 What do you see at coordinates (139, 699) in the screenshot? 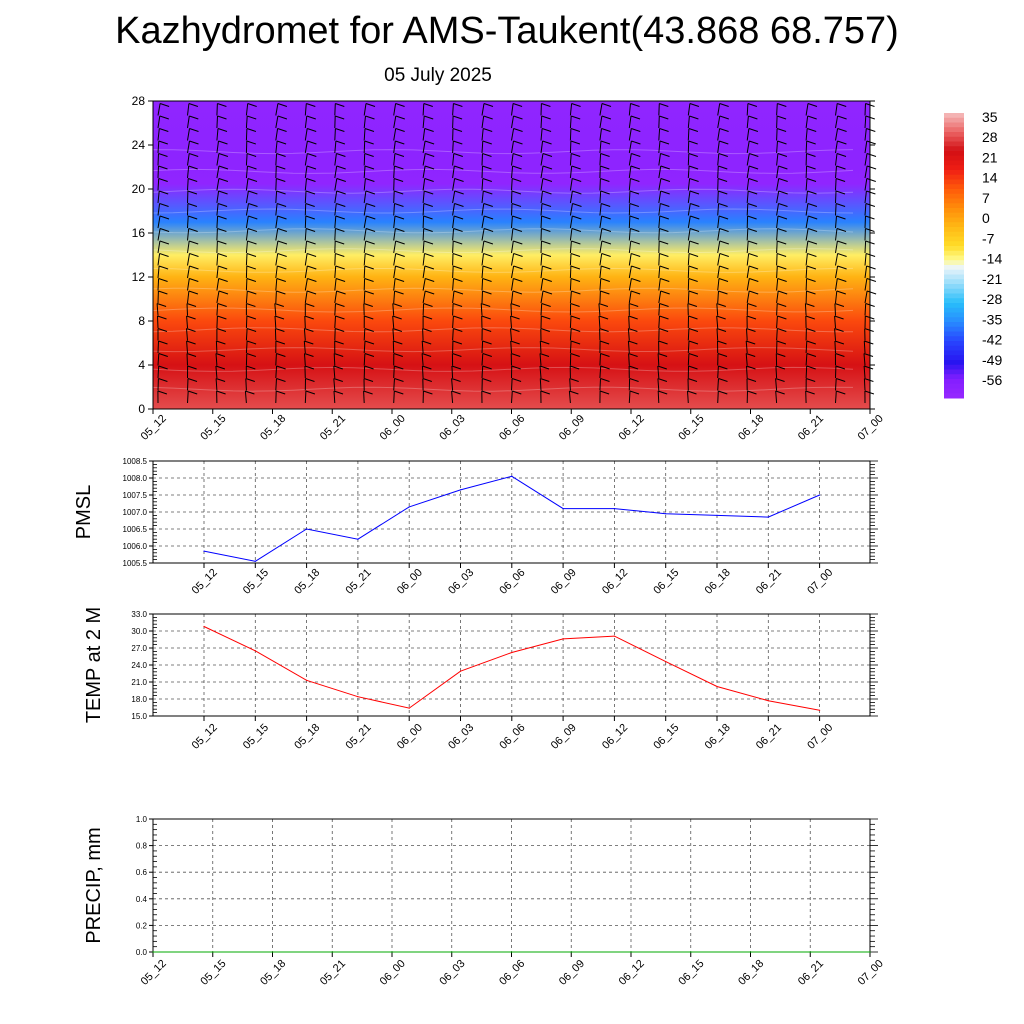
I see `ytick-label: 18.0` at bounding box center [139, 699].